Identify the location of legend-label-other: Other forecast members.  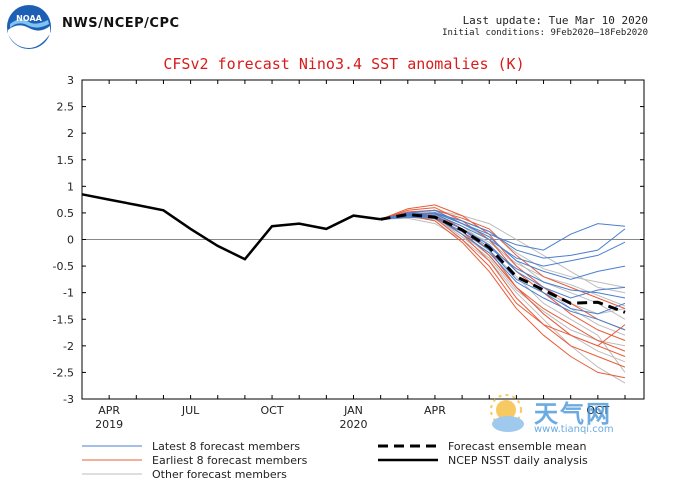
(219, 474).